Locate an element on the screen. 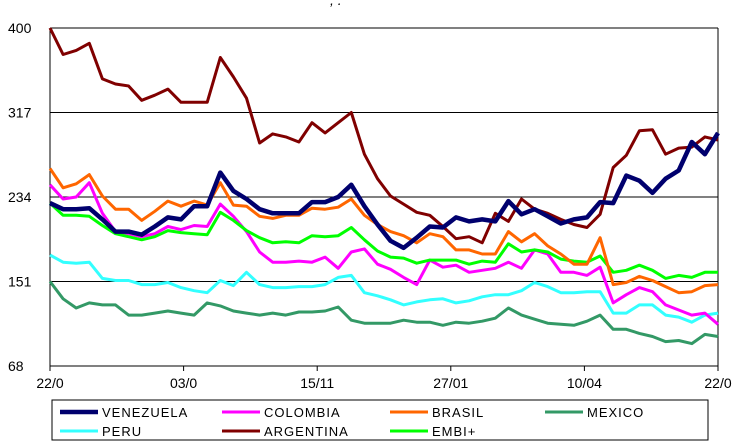 The height and width of the screenshot is (442, 740). x-tick-label: 27/01 is located at coordinates (450, 383).